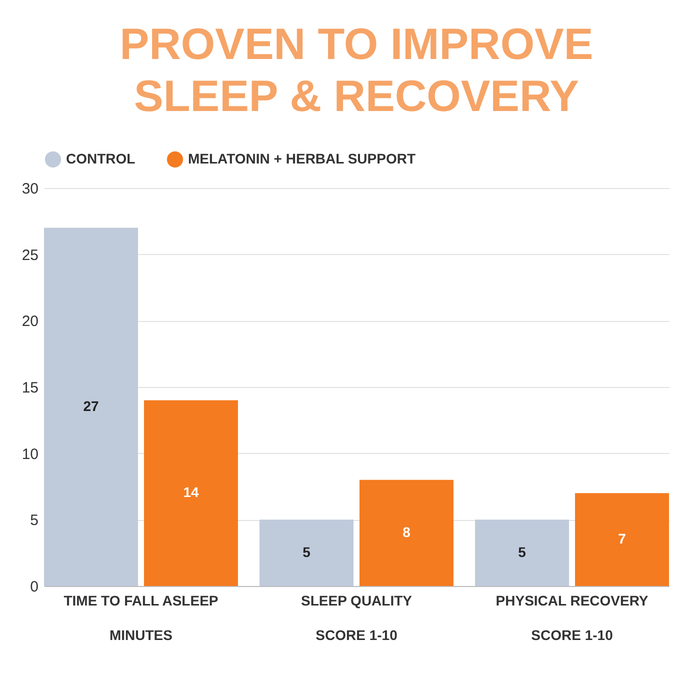 The width and height of the screenshot is (679, 679). Describe the element at coordinates (101, 158) in the screenshot. I see `legend-label: CONTROL` at that location.